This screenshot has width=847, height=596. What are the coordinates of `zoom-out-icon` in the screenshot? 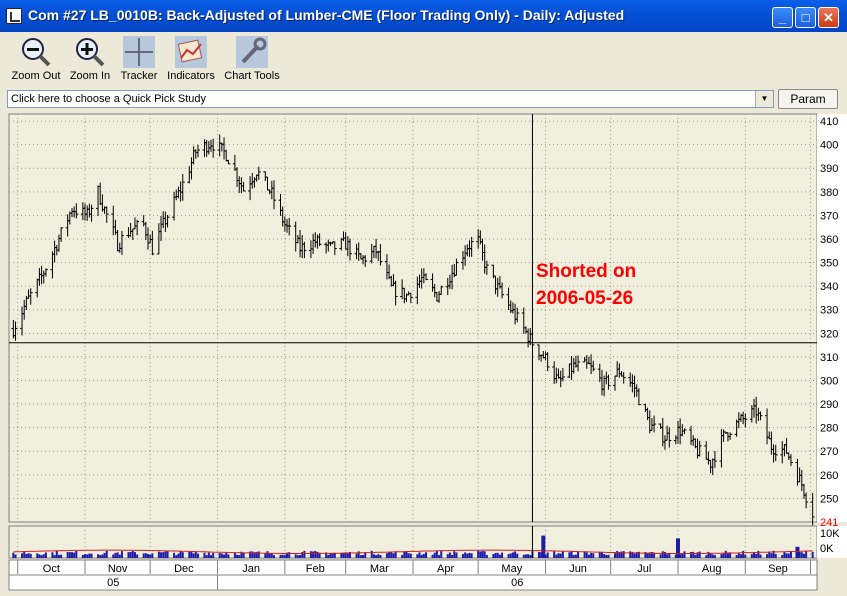 It's located at (36, 52).